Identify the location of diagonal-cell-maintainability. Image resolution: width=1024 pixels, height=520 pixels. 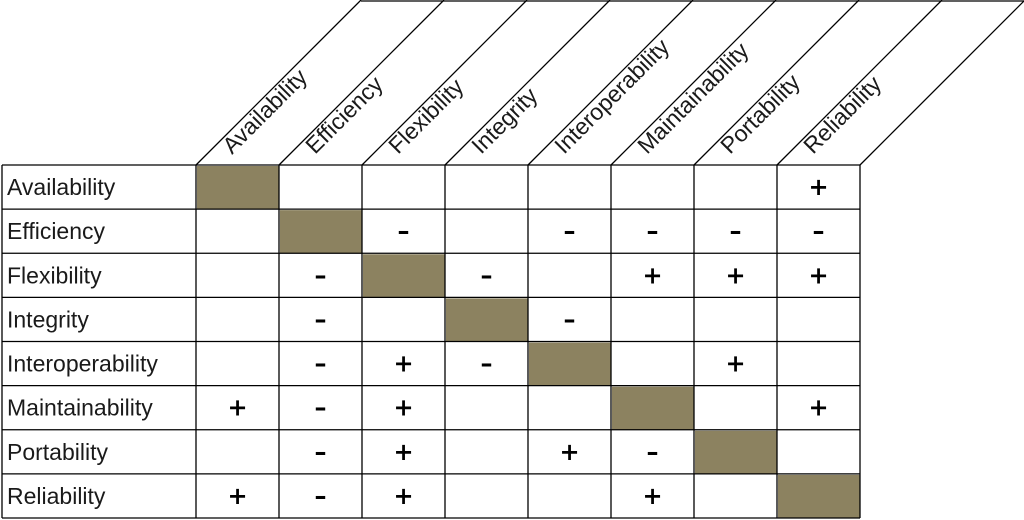
(653, 408).